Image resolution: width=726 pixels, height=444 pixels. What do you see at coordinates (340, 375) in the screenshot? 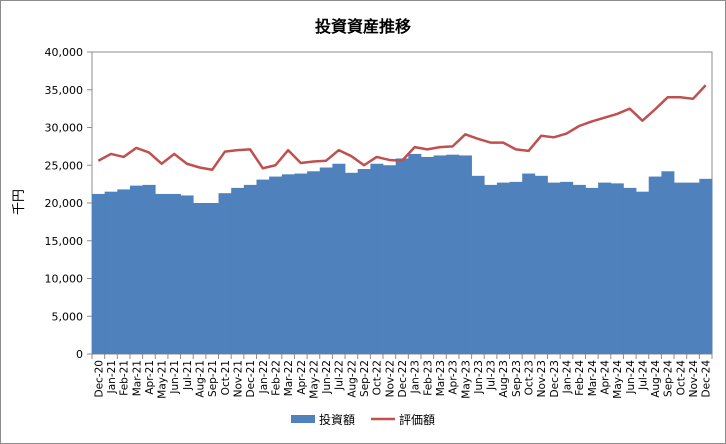
I see `x-tick-label: Jul-22` at bounding box center [340, 375].